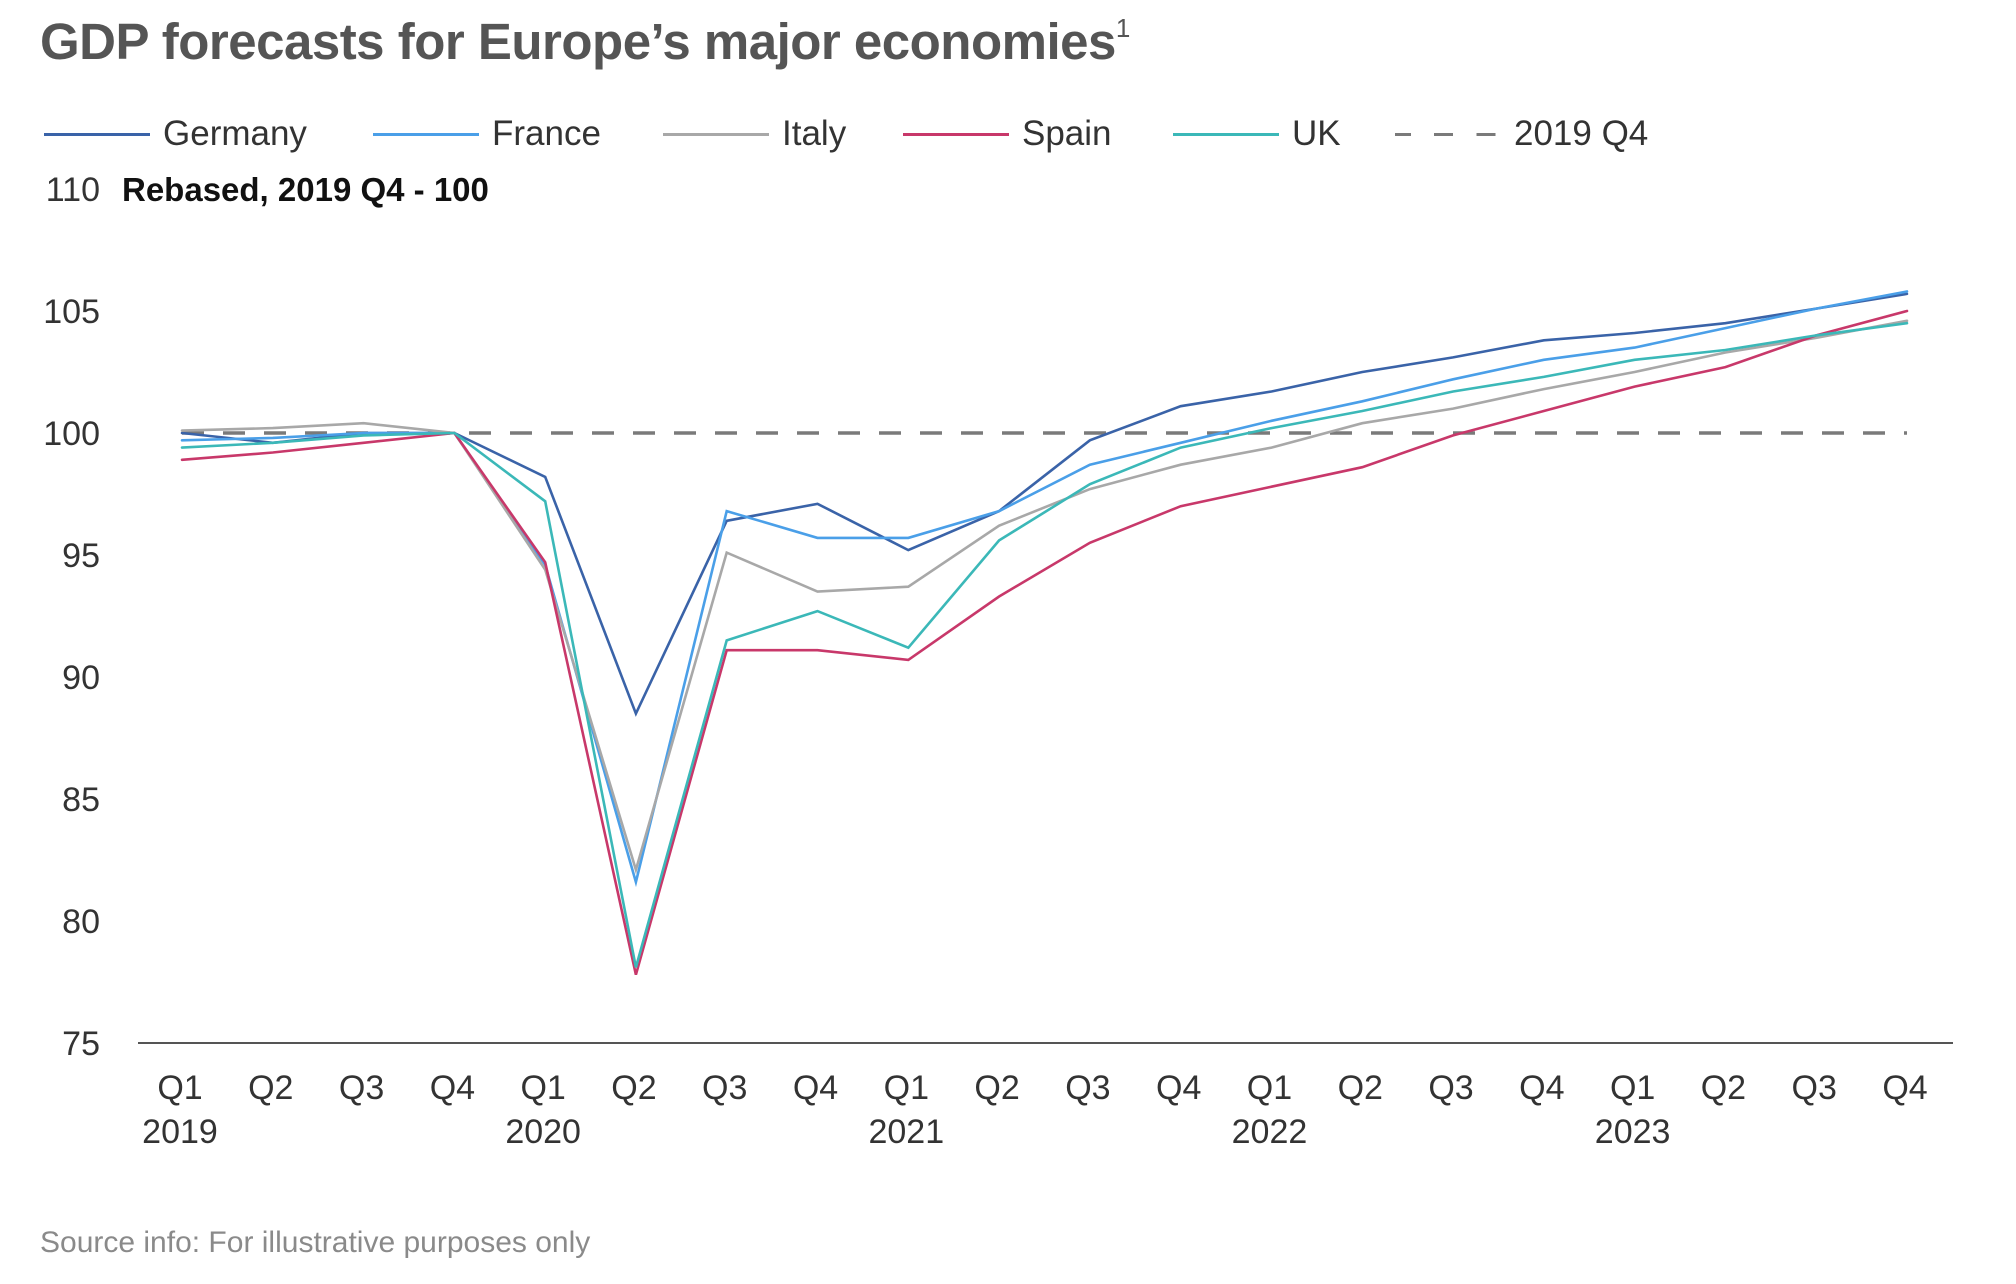 The image size is (2016, 1284). What do you see at coordinates (235, 133) in the screenshot?
I see `legend-label-germany: Germany` at bounding box center [235, 133].